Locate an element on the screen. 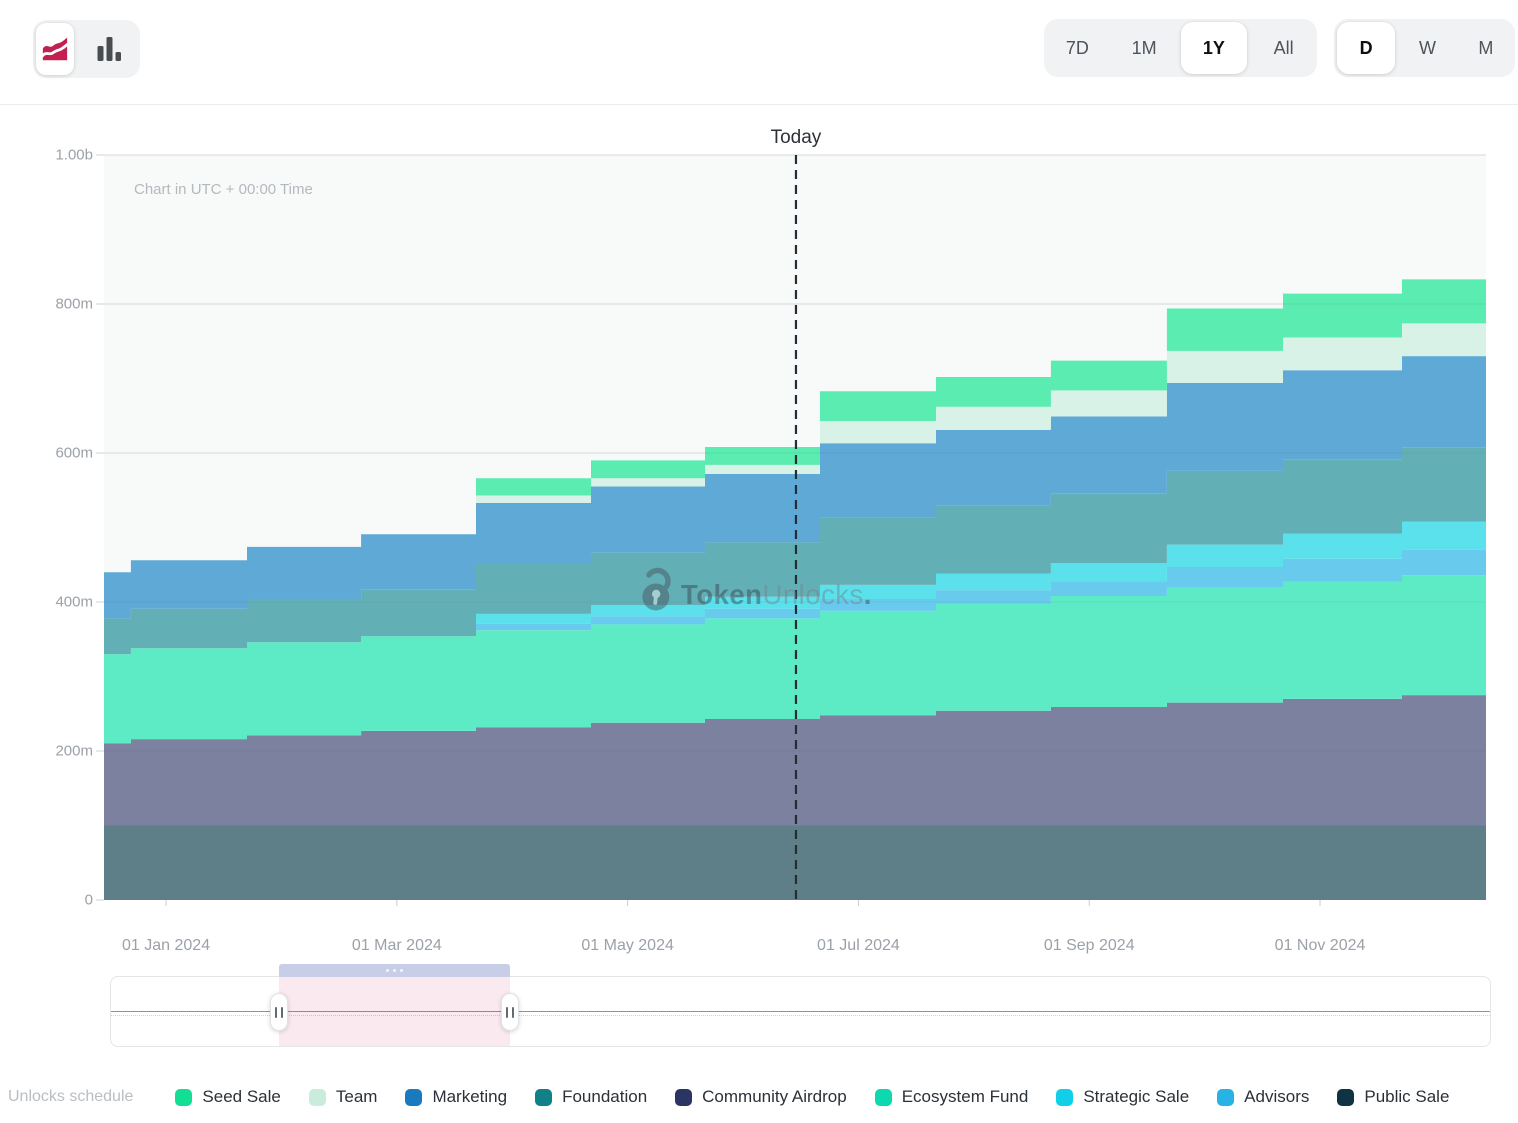 Image resolution: width=1518 pixels, height=1123 pixels. y-axis-label-400m: 400m is located at coordinates (74, 602).